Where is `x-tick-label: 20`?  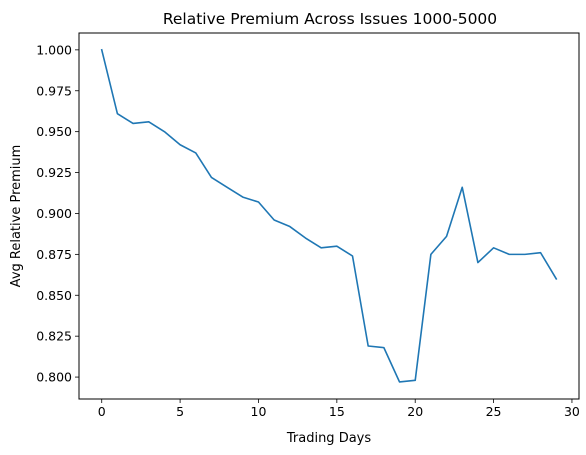
x-tick-label: 20 is located at coordinates (415, 411).